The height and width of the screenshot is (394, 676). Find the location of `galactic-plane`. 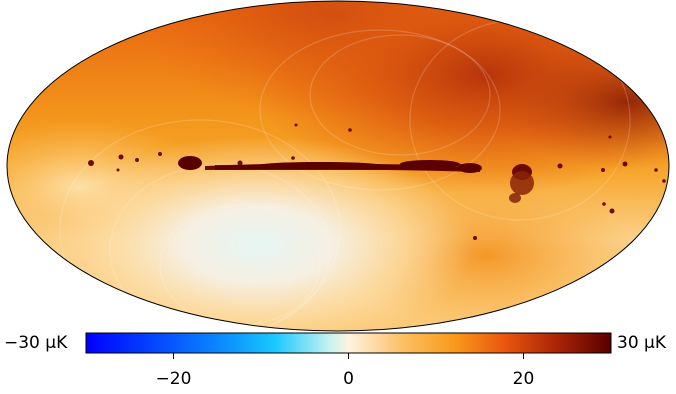

galactic-plane is located at coordinates (356, 179).